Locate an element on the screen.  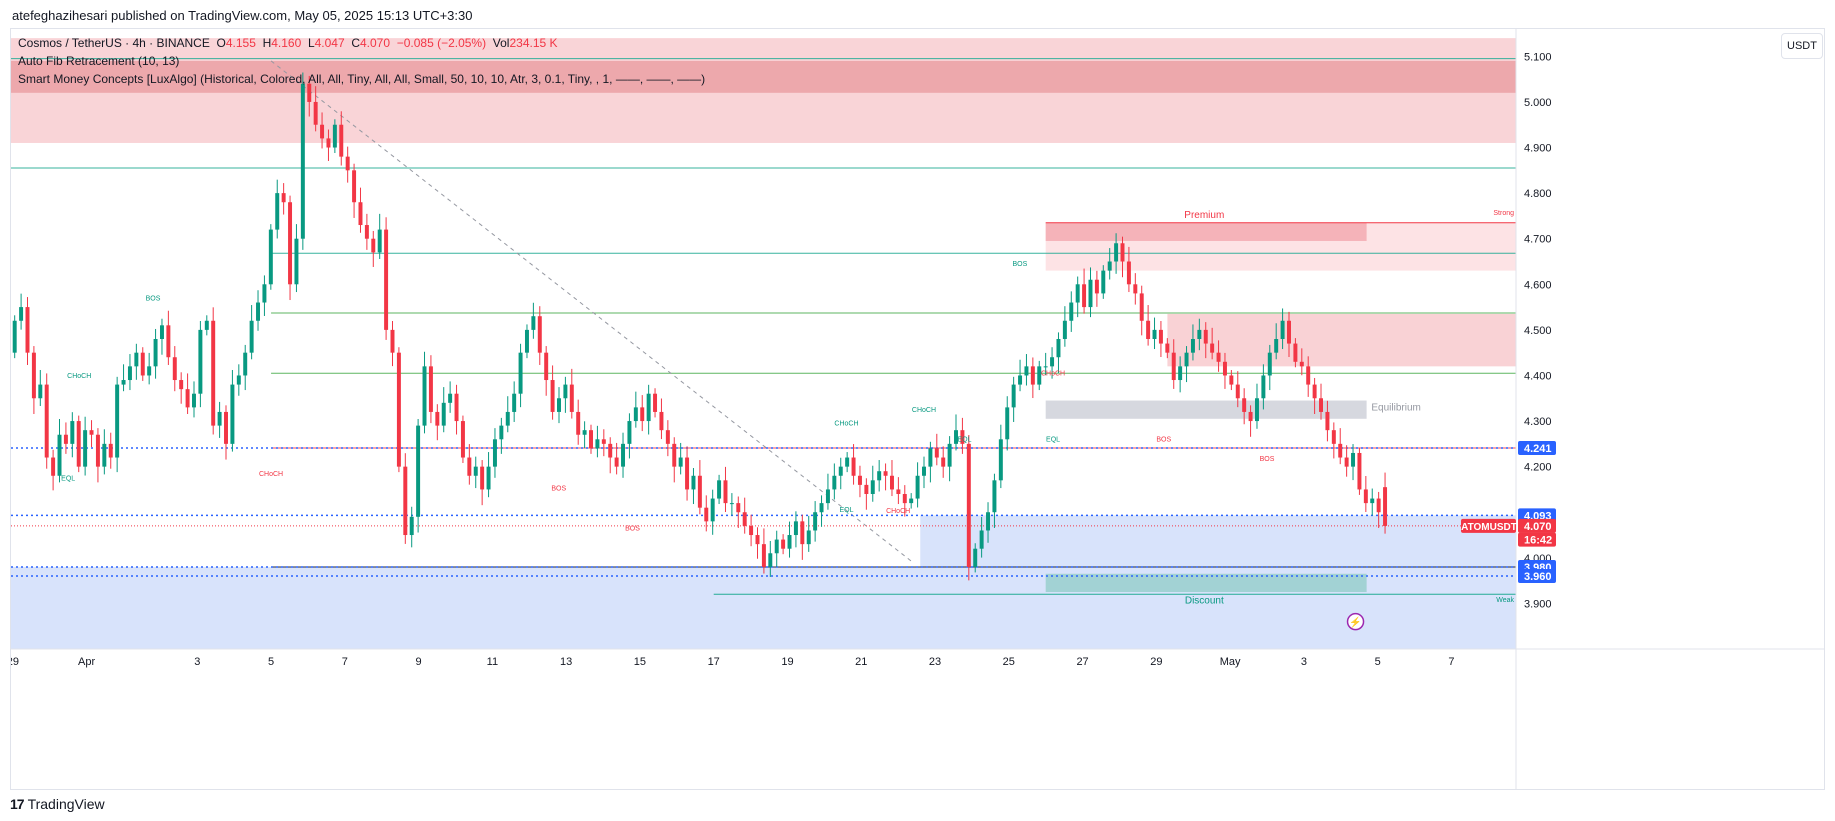
currency-button: USDT is located at coordinates (1802, 46).